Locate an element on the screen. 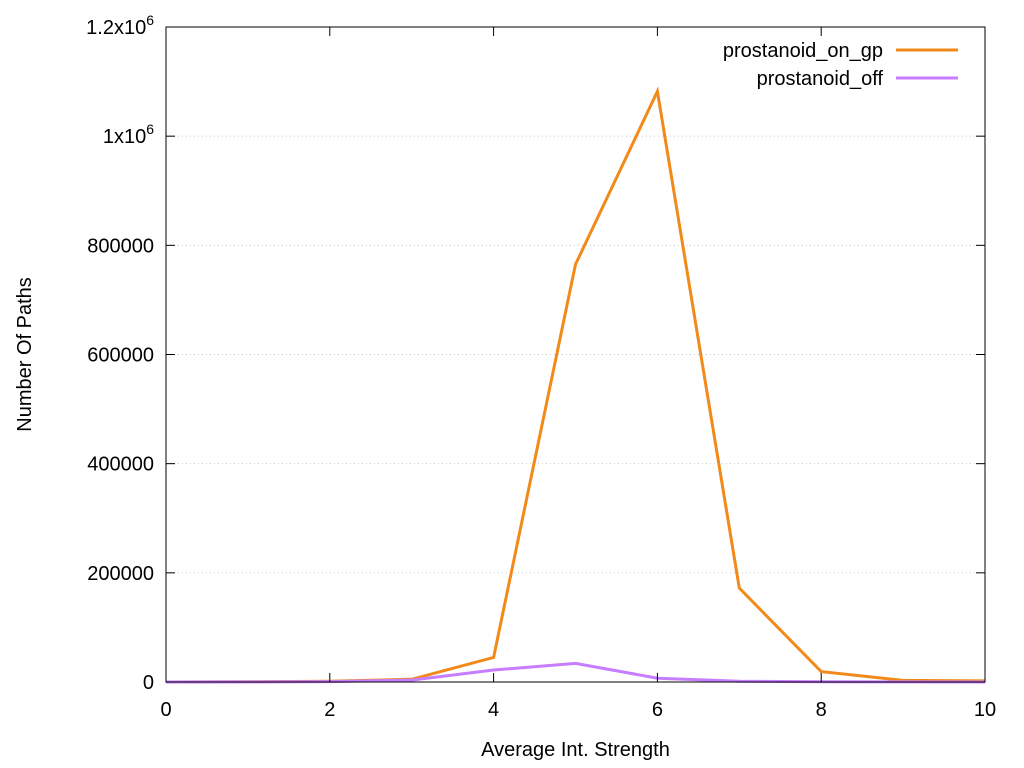 The height and width of the screenshot is (768, 1024). y-tick-label: 600000 is located at coordinates (120, 356).